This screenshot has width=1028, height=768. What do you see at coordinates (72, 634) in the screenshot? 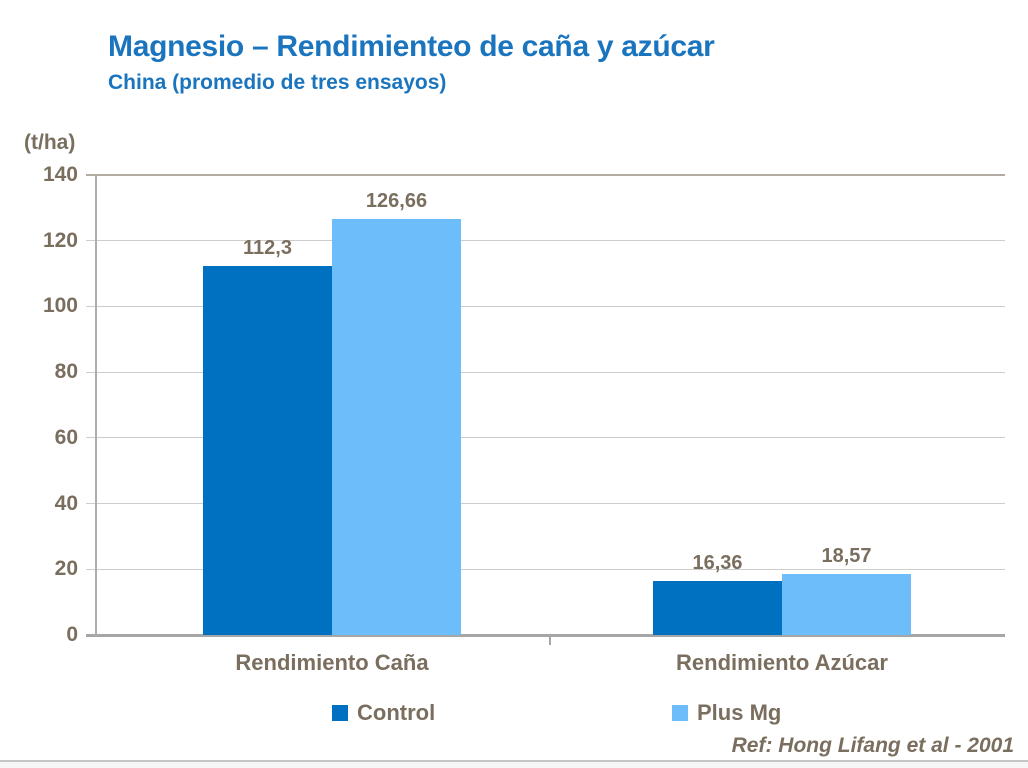
I see `y-tick-label-0: 0` at bounding box center [72, 634].